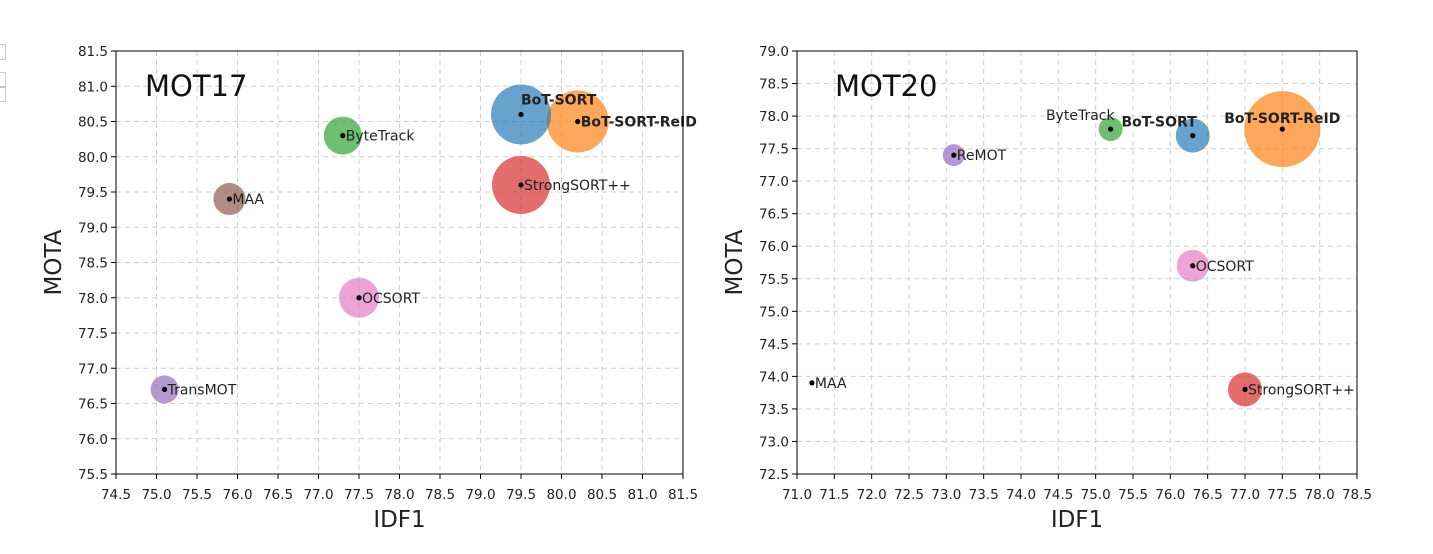 Image resolution: width=1433 pixels, height=554 pixels. I want to click on x-tick-label: 80.0, so click(561, 495).